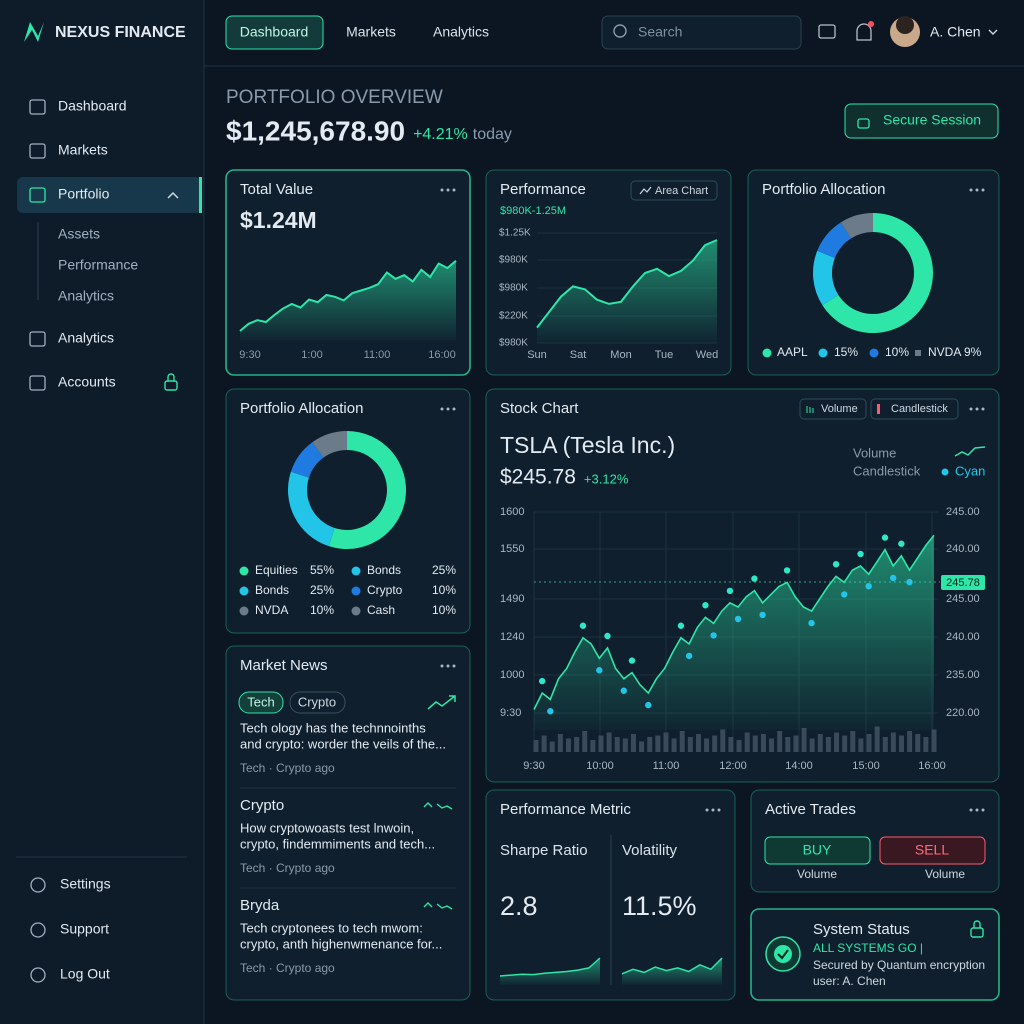 This screenshot has height=1024, width=1024. I want to click on tab: Markets, so click(371, 32).